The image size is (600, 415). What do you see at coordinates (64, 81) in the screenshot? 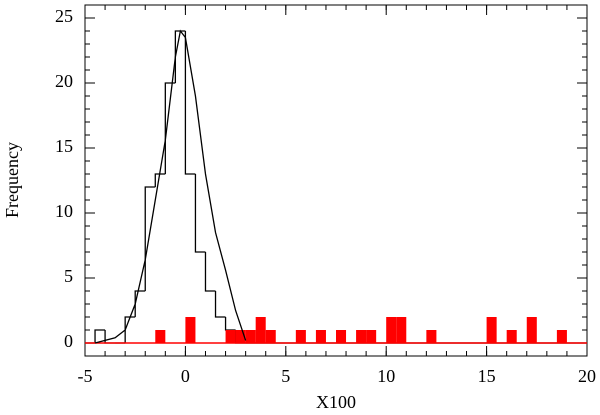
I see `y-tick-label: 20` at bounding box center [64, 81].